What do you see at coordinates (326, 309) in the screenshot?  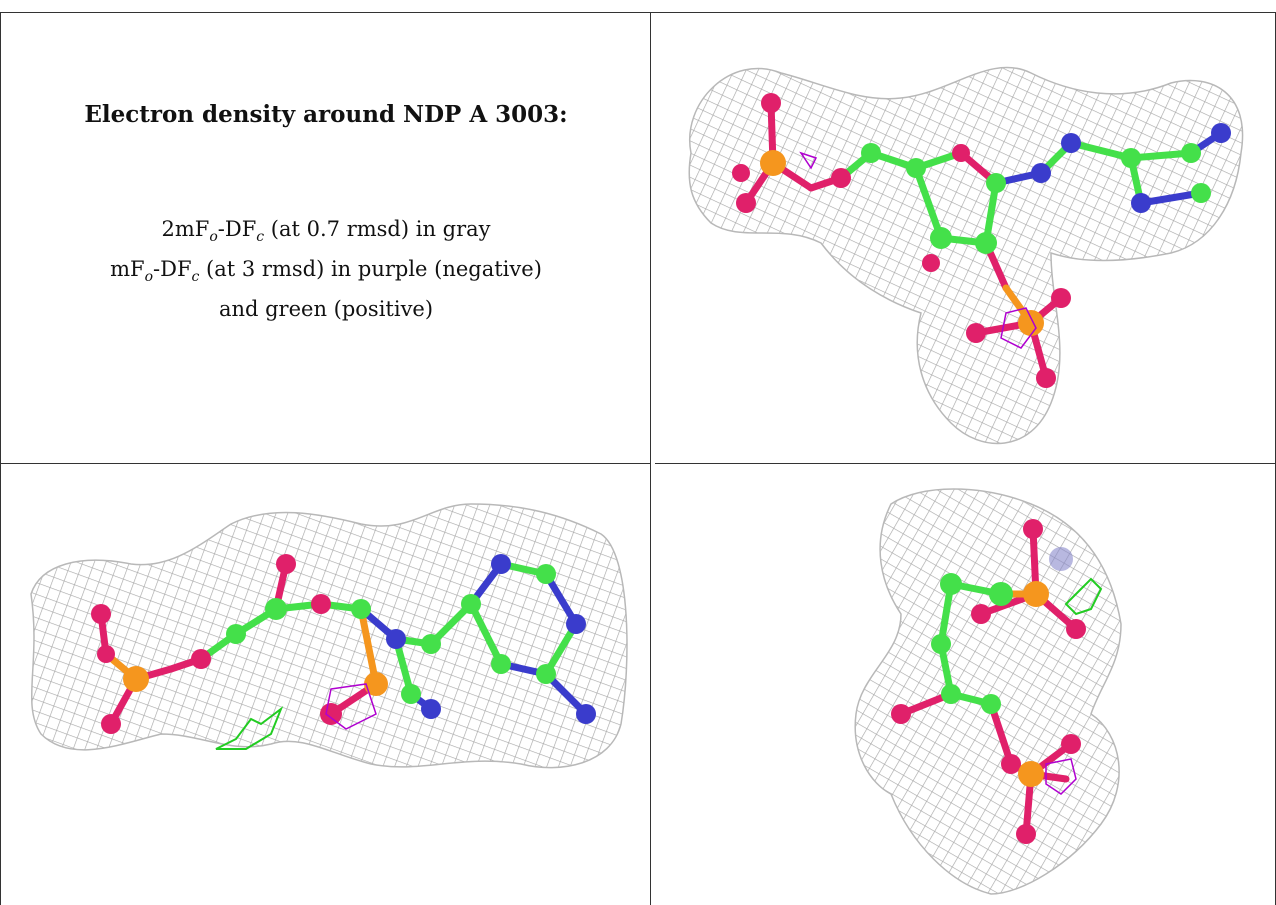 I see `caption-line-3: and green (positive)` at bounding box center [326, 309].